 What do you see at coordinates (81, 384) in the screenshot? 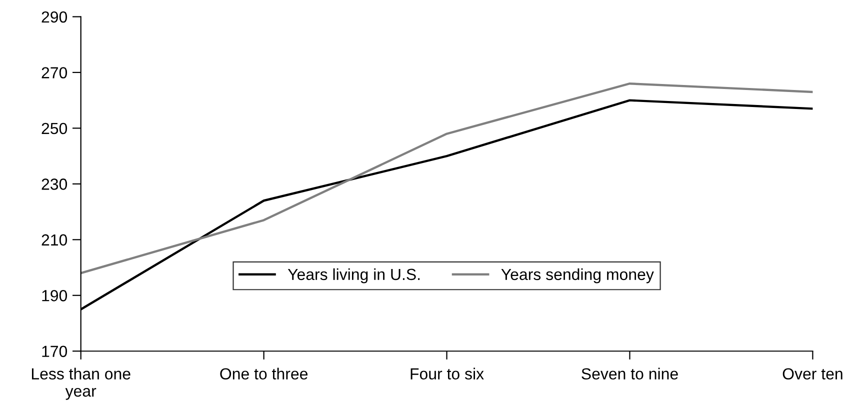
I see `x-tick-label: Less than one year` at bounding box center [81, 384].